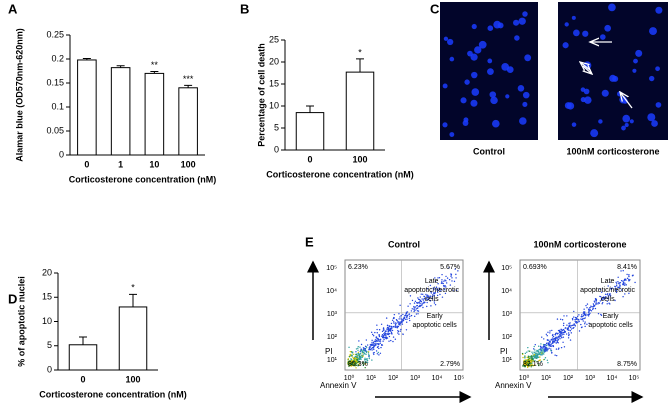 Image resolution: width=671 pixels, height=404 pixels. Describe the element at coordinates (358, 267) in the screenshot. I see `quadrant-percent: 6.23%` at that location.